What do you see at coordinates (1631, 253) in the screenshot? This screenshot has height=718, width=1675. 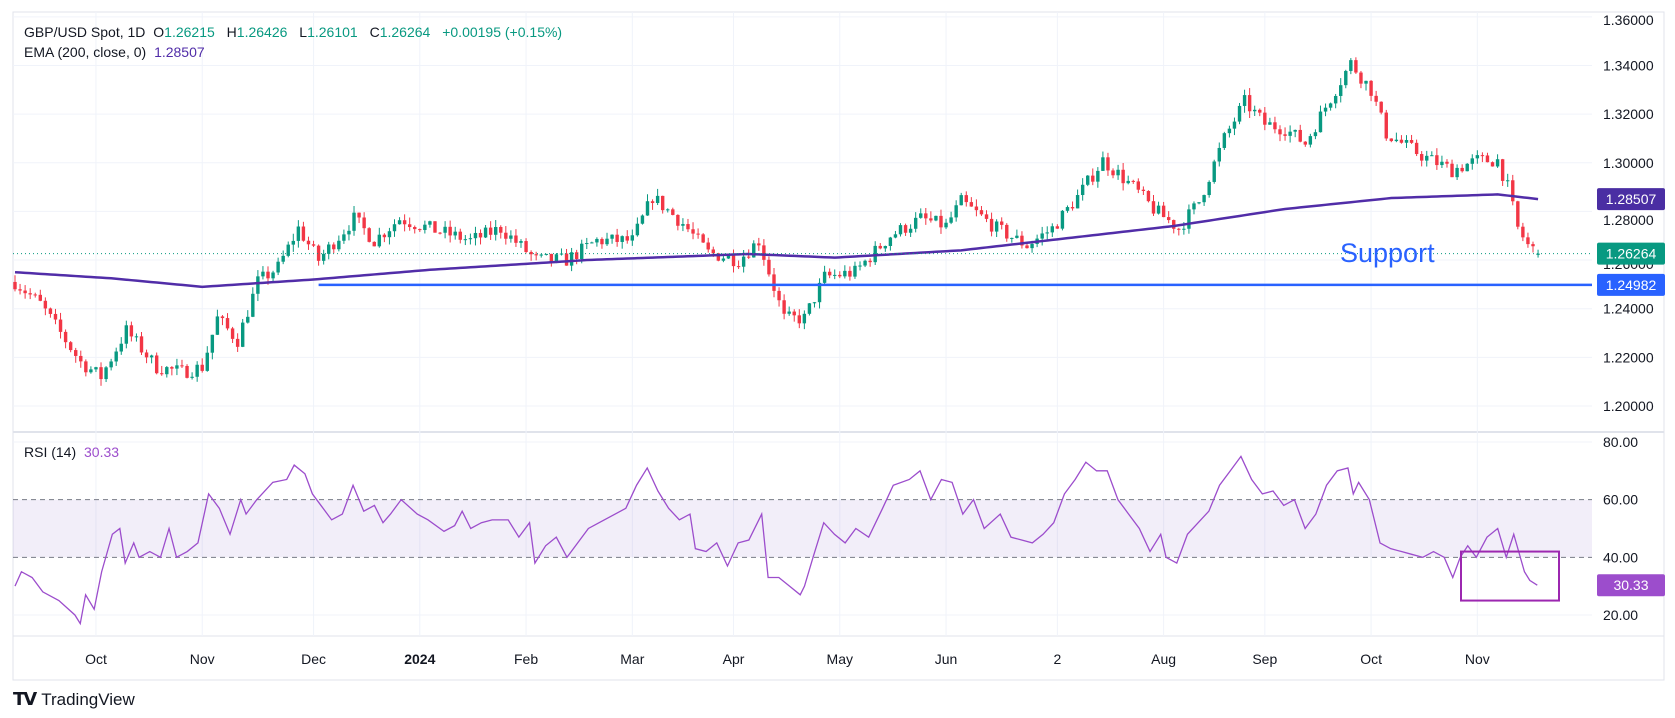 I see `last-price-label-box` at bounding box center [1631, 253].